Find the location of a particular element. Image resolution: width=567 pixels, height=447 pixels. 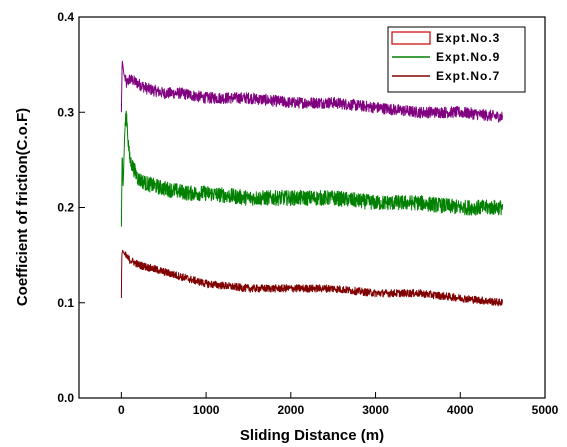

x-tick-label: 1000 is located at coordinates (206, 410).